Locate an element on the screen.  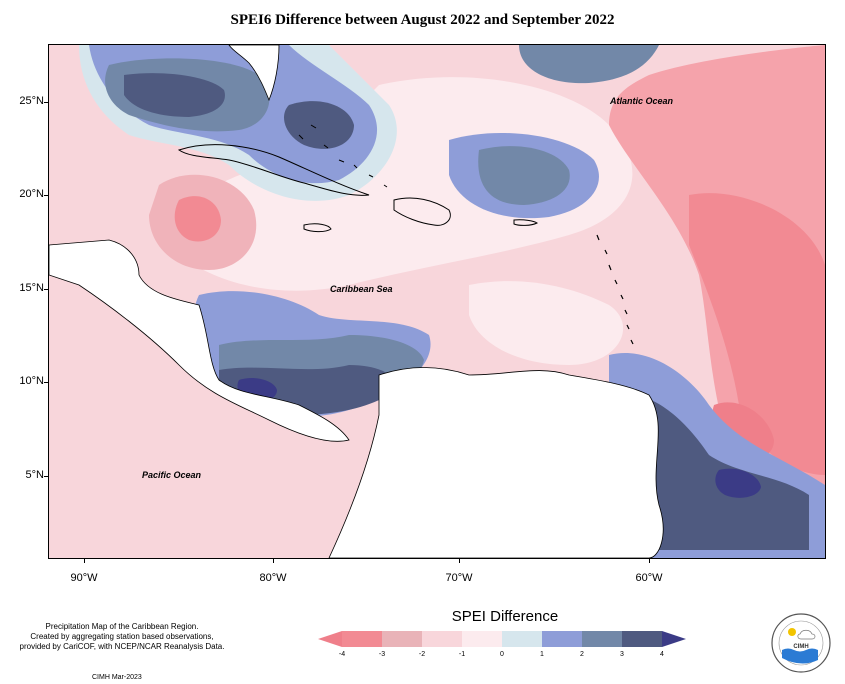
legend-title: SPEI Difference is located at coordinates (505, 616).